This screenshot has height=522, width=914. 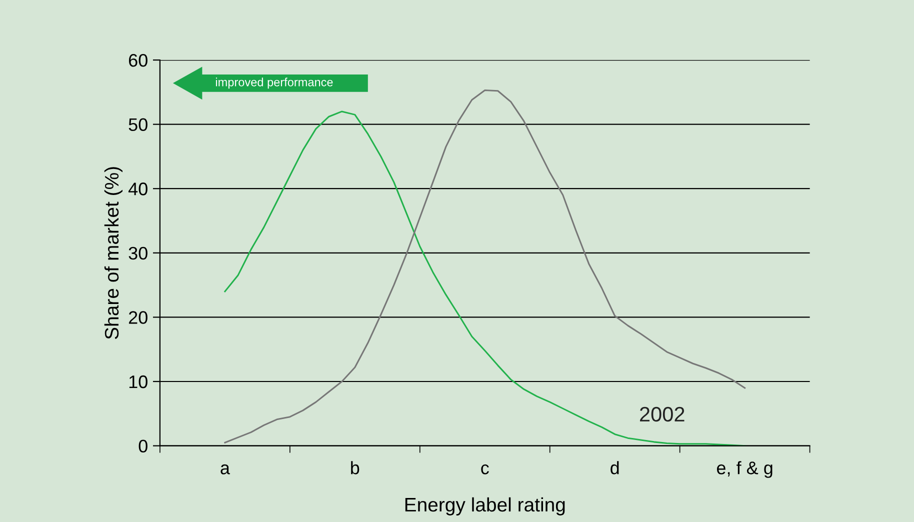 What do you see at coordinates (138, 60) in the screenshot?
I see `y-tick-label: 60` at bounding box center [138, 60].